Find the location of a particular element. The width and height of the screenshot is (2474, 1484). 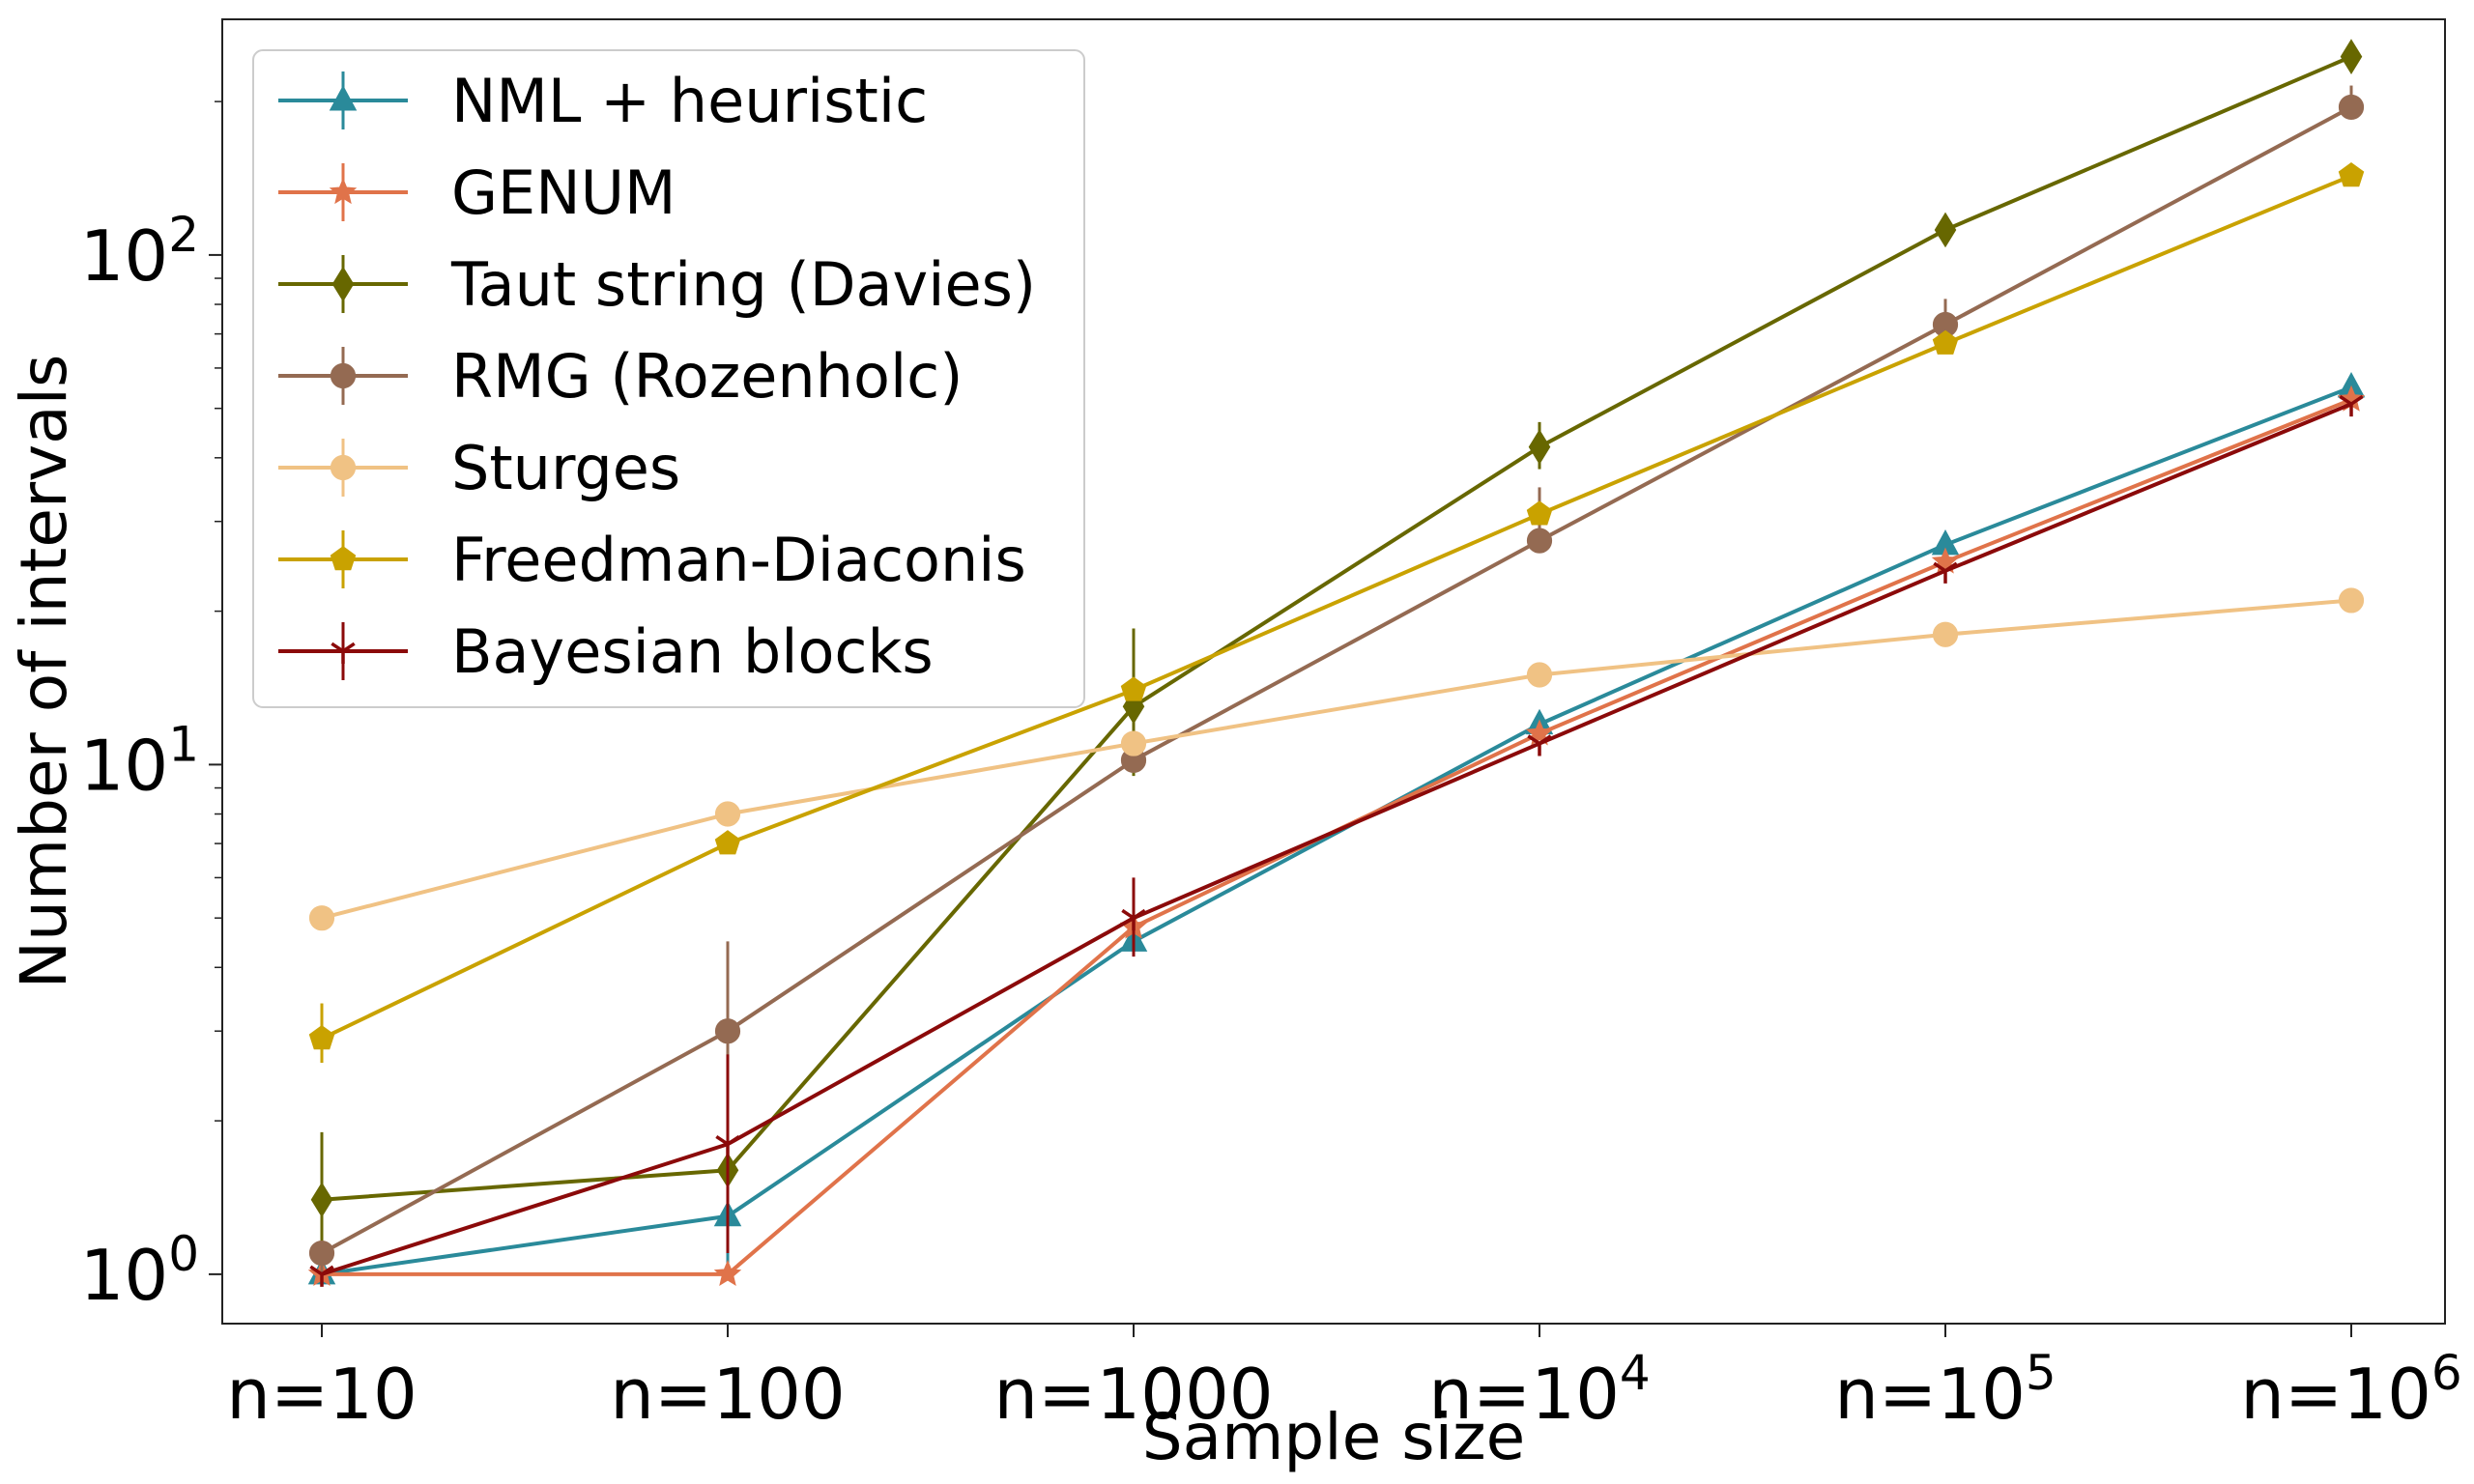

legend-label: Taut string (Davies) is located at coordinates (743, 285).